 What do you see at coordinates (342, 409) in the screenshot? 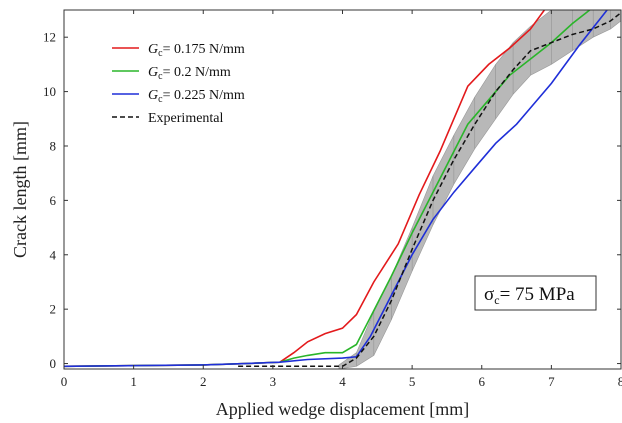
I see `x-axis-title: Applied wedge displacement [mm]` at bounding box center [342, 409].